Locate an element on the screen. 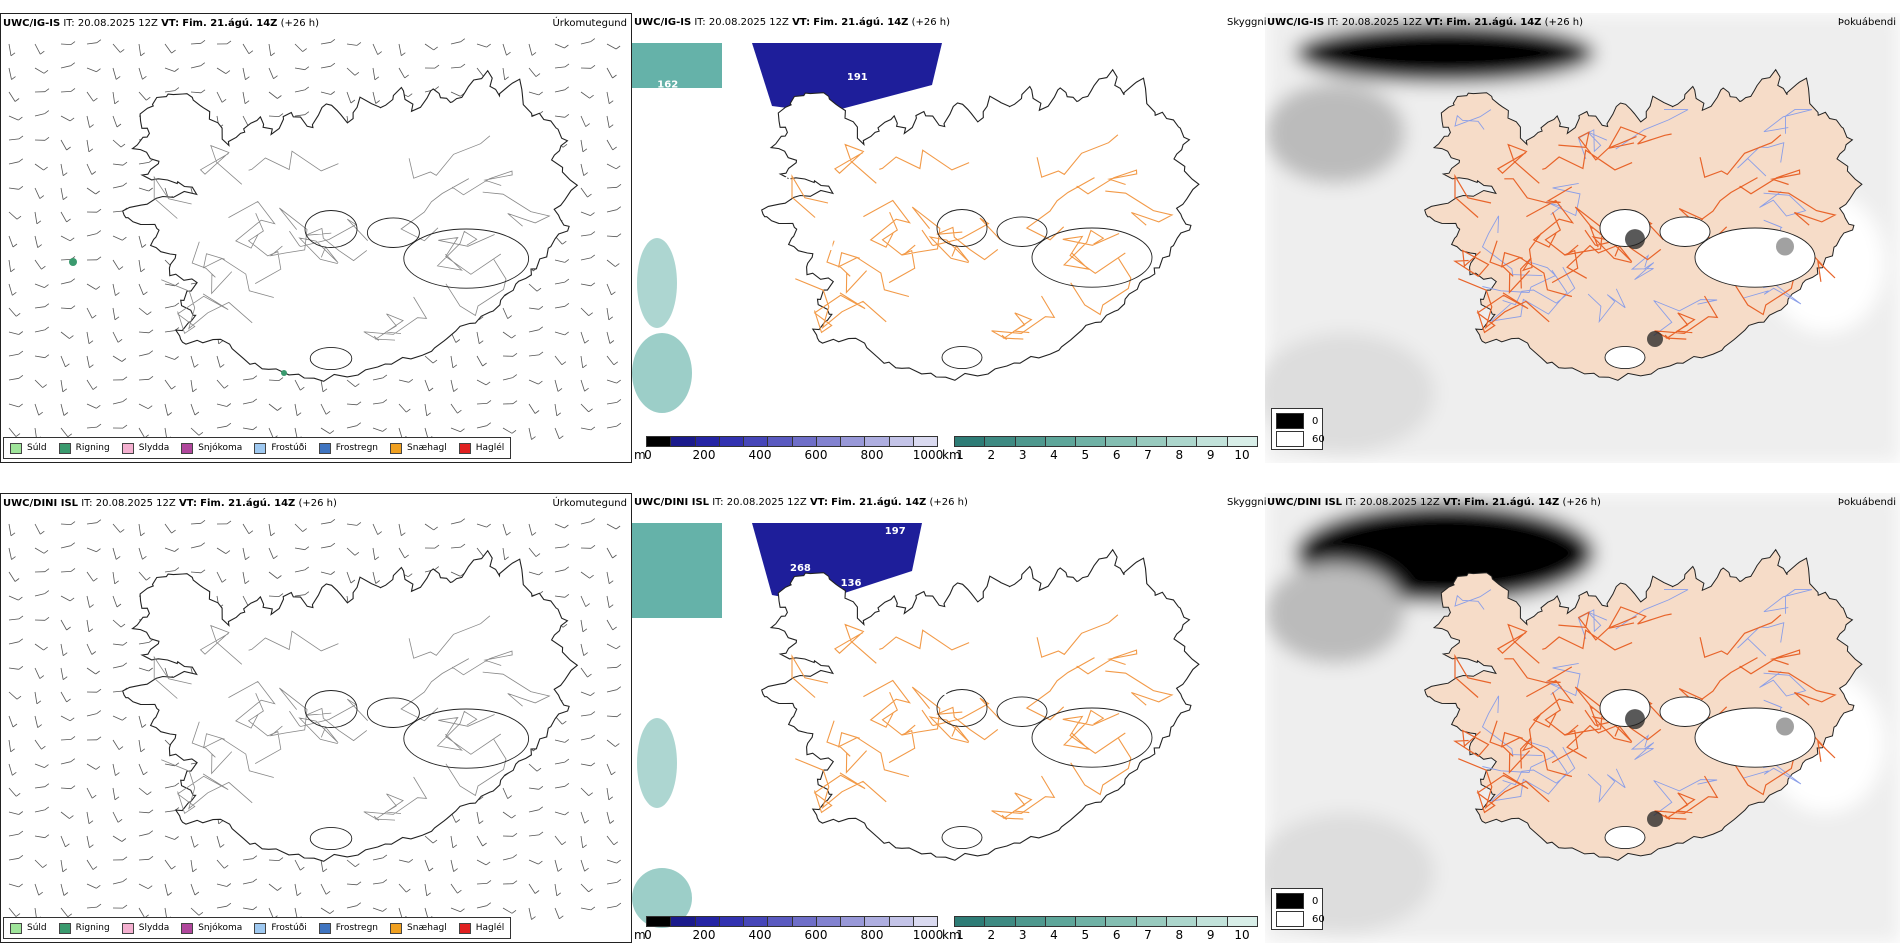 The height and width of the screenshot is (950, 1900). cloud-base-label: 30 is located at coordinates (759, 642).